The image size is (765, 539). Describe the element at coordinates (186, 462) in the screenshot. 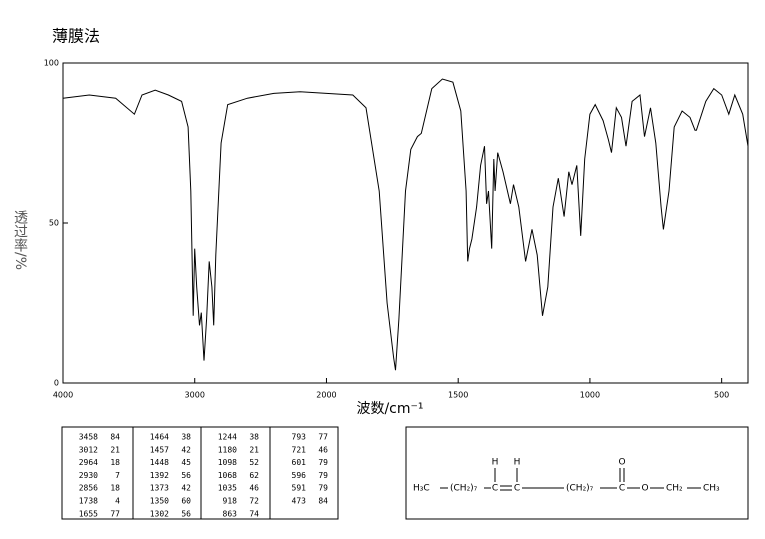

I see `peak-transmittance: 45` at that location.